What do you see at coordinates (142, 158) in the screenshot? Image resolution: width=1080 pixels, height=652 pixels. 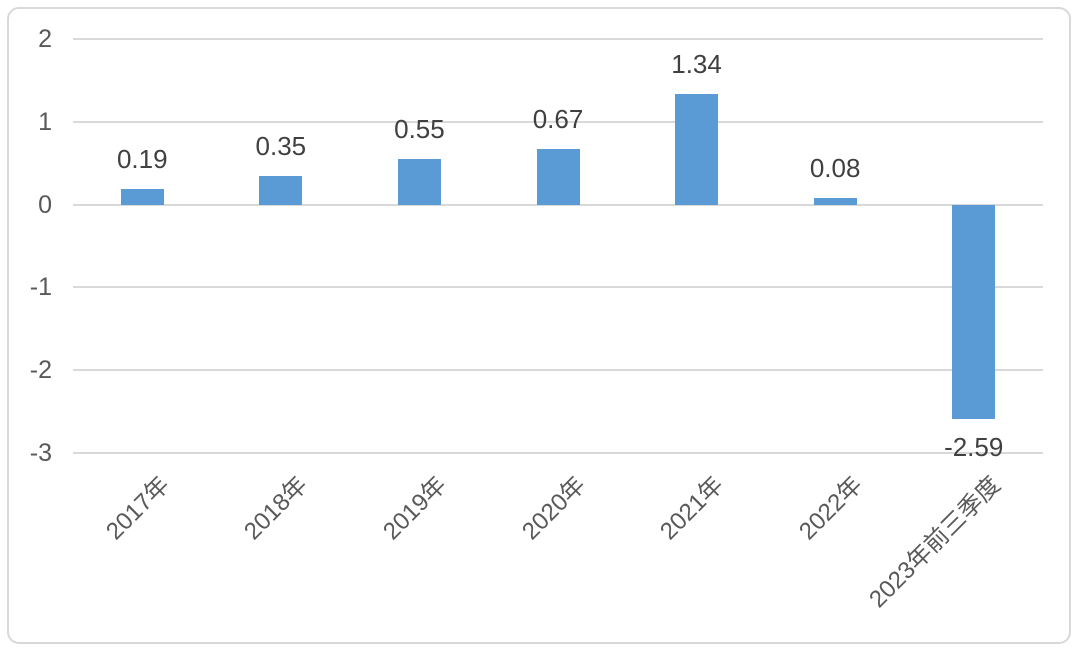 I see `bar-value-label: 0.19` at bounding box center [142, 158].